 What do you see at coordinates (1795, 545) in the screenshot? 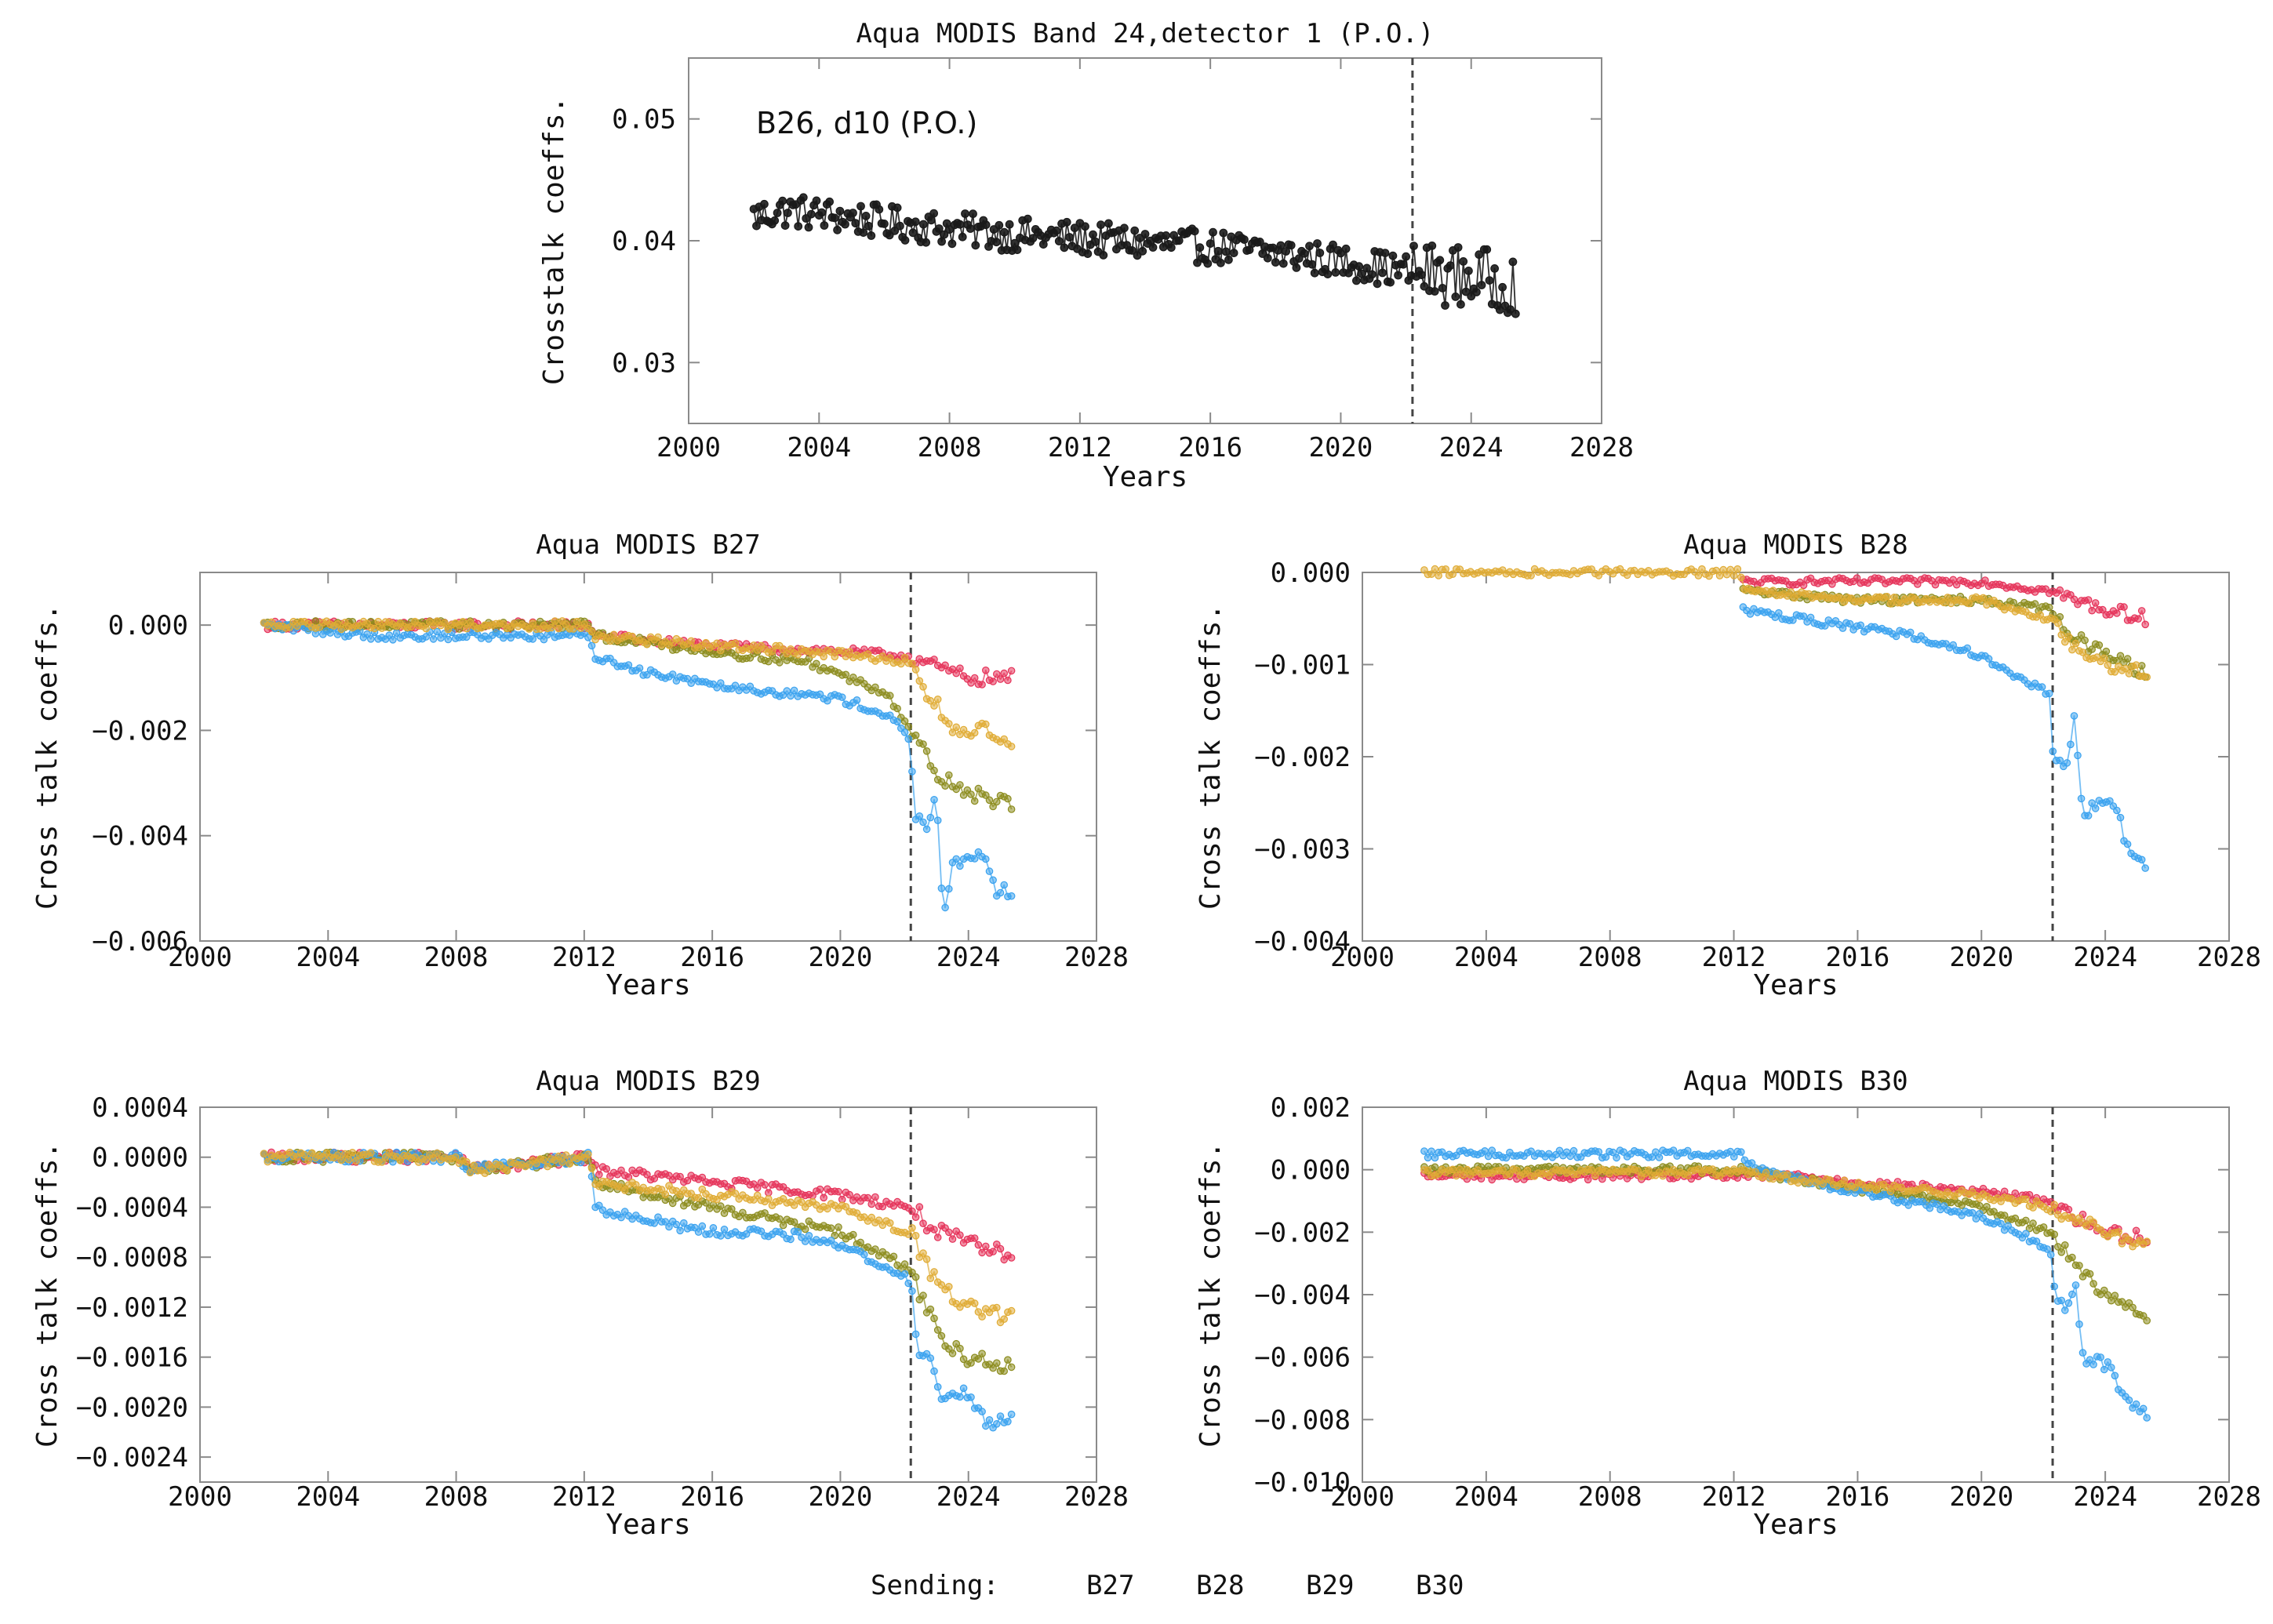
I see `chart-title: Aqua MODIS B28` at bounding box center [1795, 545].